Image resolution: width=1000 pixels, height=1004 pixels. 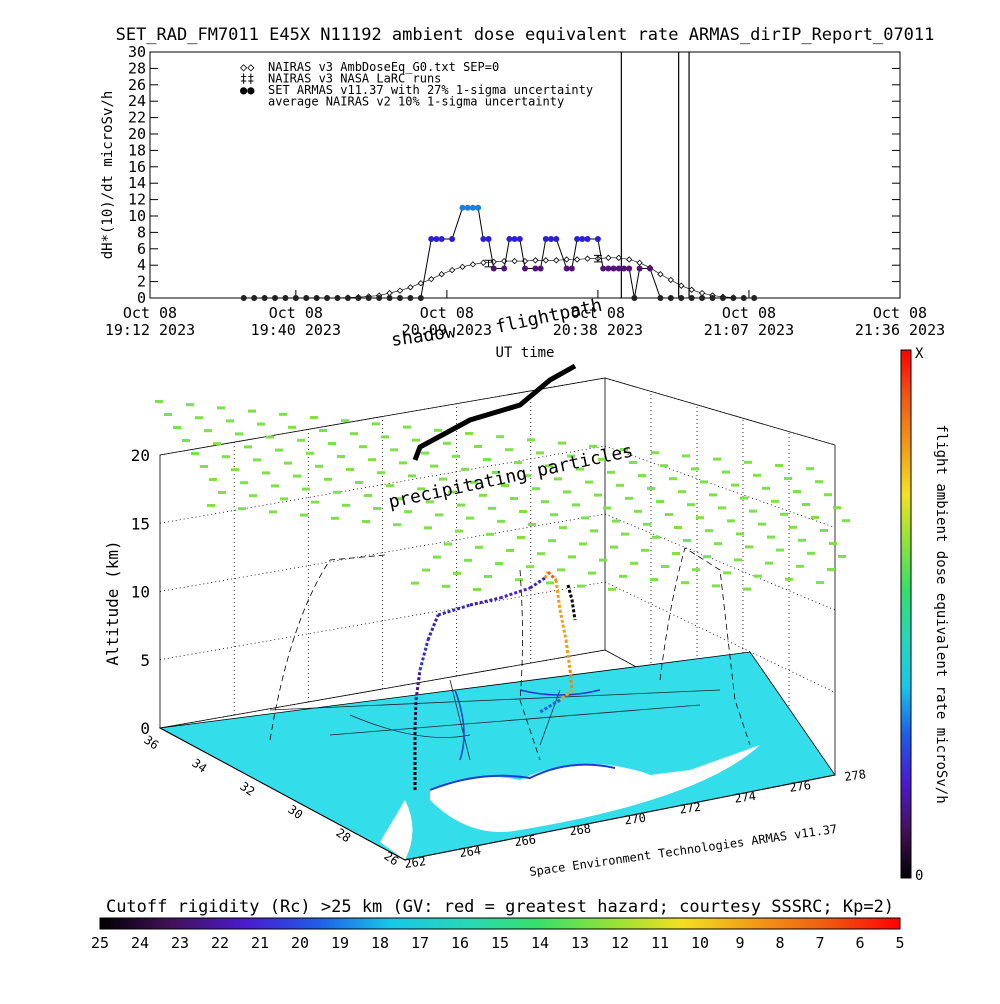 I want to click on gulf-coast-water, so click(x=595, y=788).